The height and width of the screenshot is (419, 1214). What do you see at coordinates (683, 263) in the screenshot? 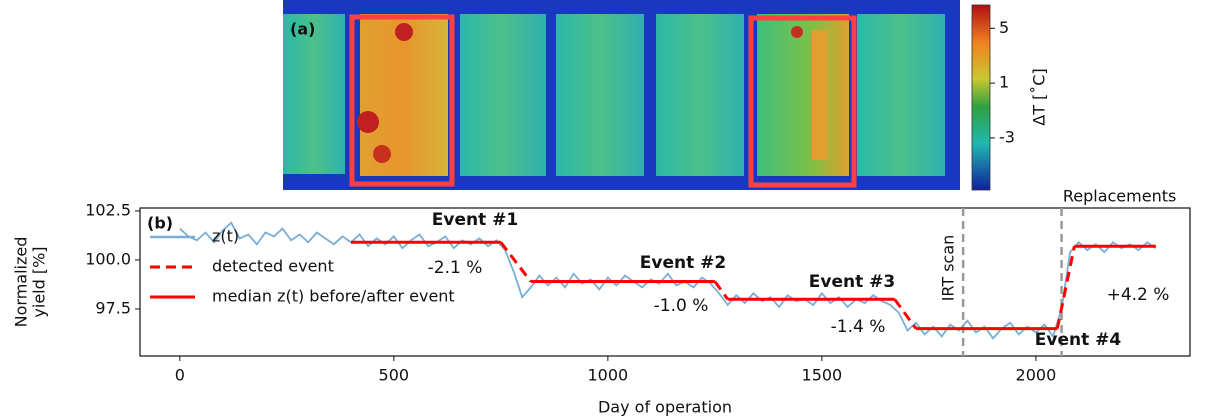
I see `annotation: Event #2` at bounding box center [683, 263].